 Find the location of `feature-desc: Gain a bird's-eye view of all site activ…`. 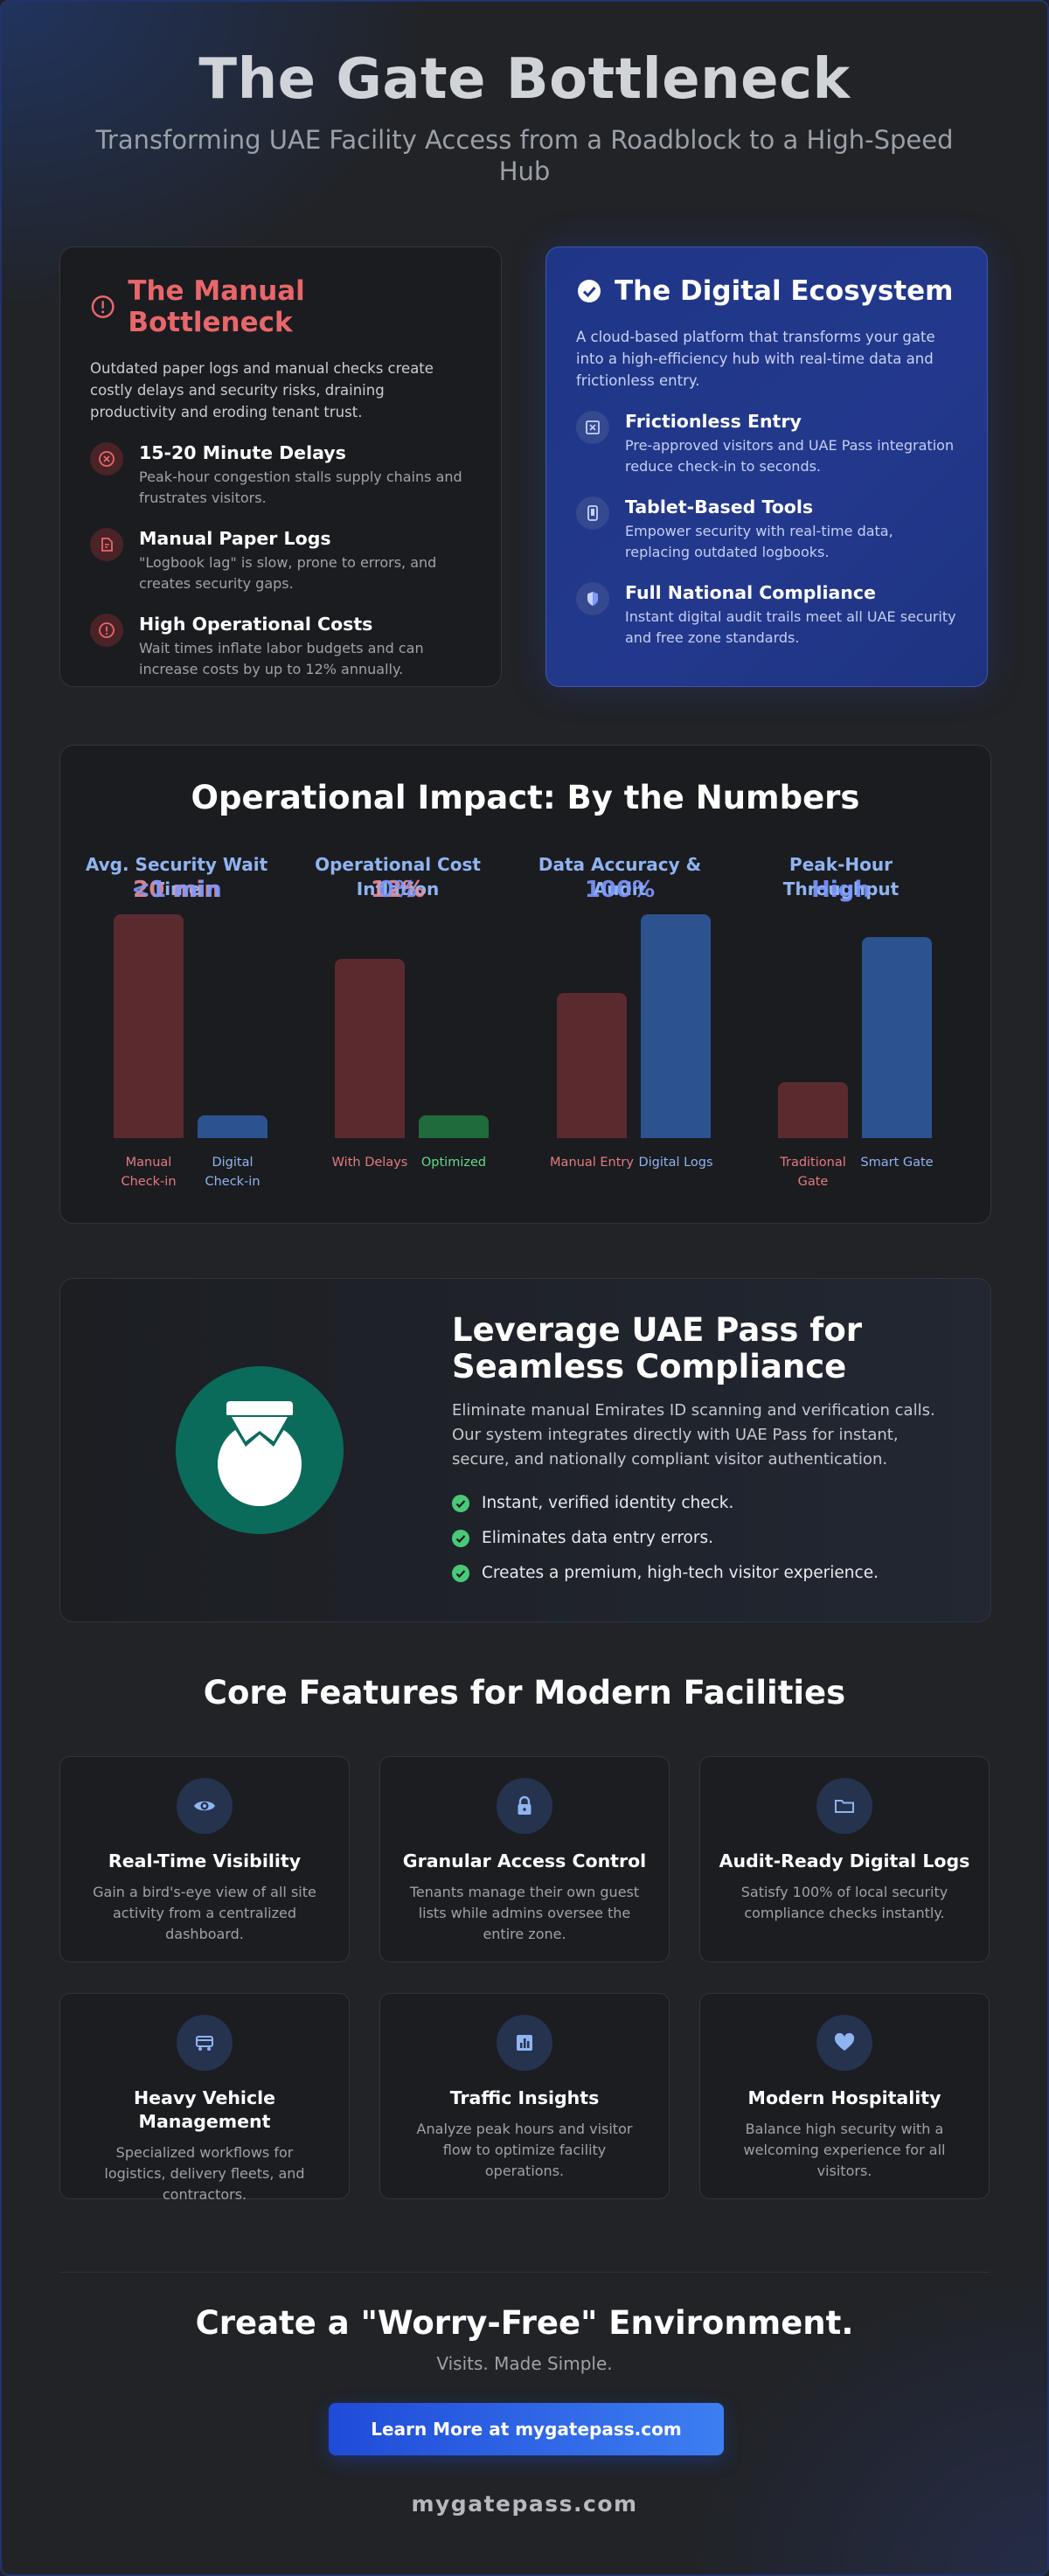

feature-desc: Gain a bird's-eye view of all site activ… is located at coordinates (204, 1913).